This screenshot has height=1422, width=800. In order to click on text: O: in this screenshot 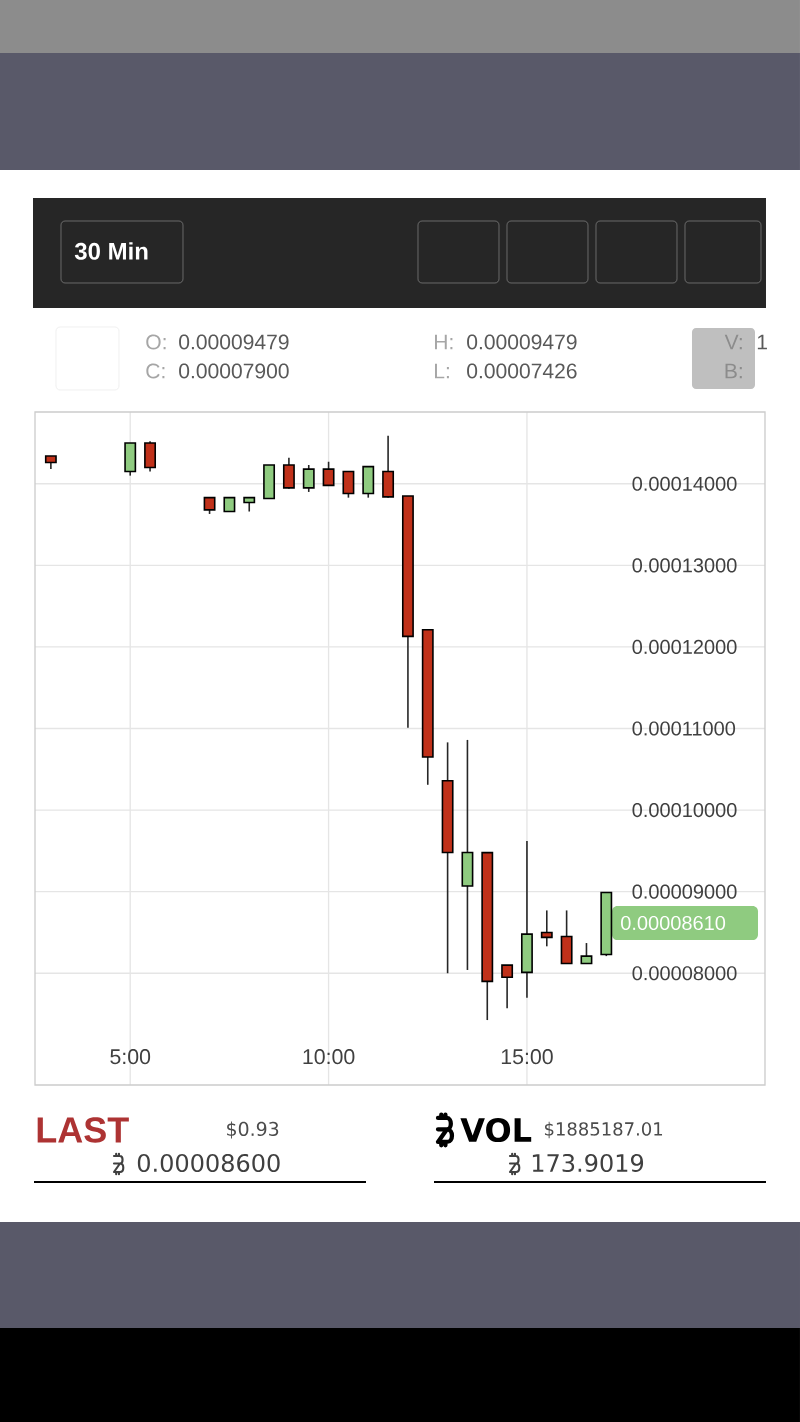, I will do `click(156, 342)`.